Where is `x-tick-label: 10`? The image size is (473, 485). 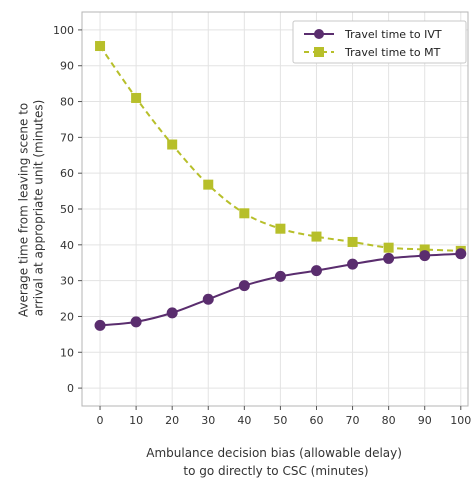 x-tick-label: 10 is located at coordinates (136, 420).